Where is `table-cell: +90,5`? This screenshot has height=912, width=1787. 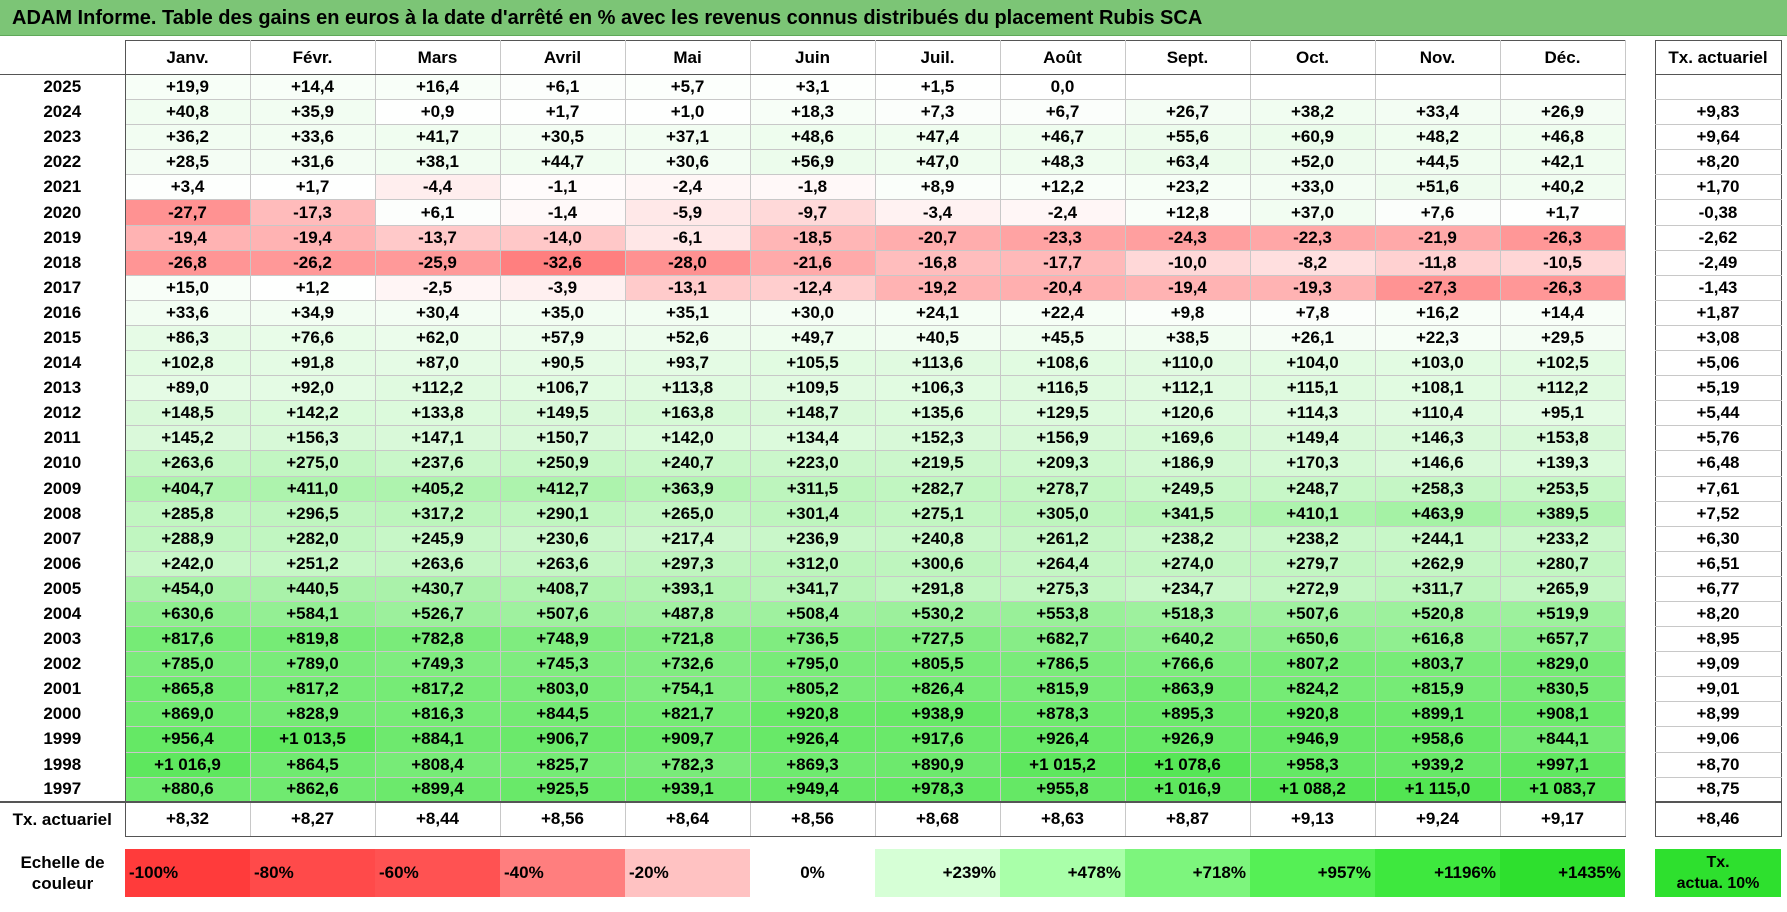
table-cell: +90,5 is located at coordinates (562, 363).